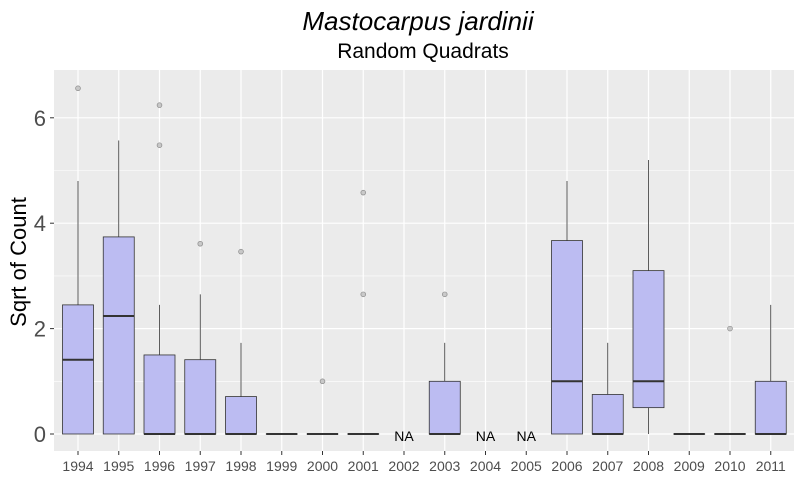 This screenshot has width=800, height=500. What do you see at coordinates (159, 268) in the screenshot?
I see `box-1996` at bounding box center [159, 268].